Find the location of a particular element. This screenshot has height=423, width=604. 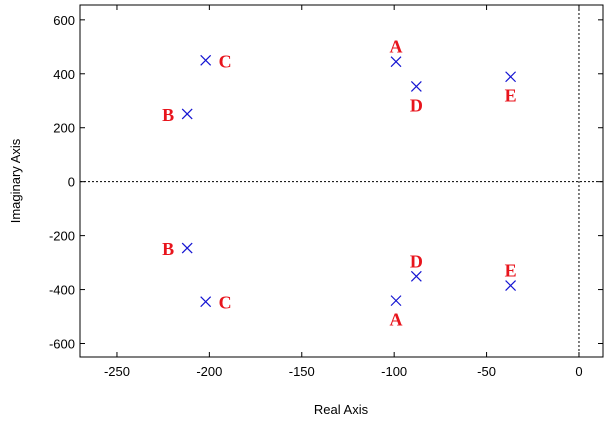

y-tick-label: 400 is located at coordinates (64, 74).